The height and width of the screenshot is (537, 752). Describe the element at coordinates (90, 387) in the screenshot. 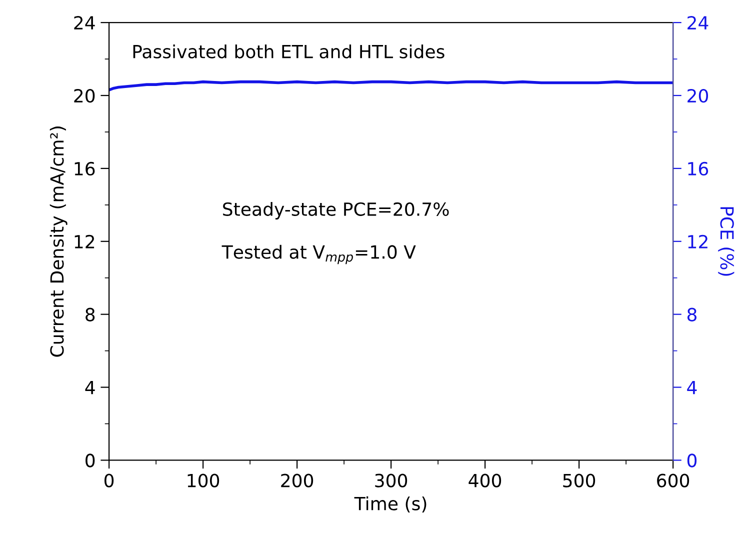

I see `y-tick-label: 4` at that location.